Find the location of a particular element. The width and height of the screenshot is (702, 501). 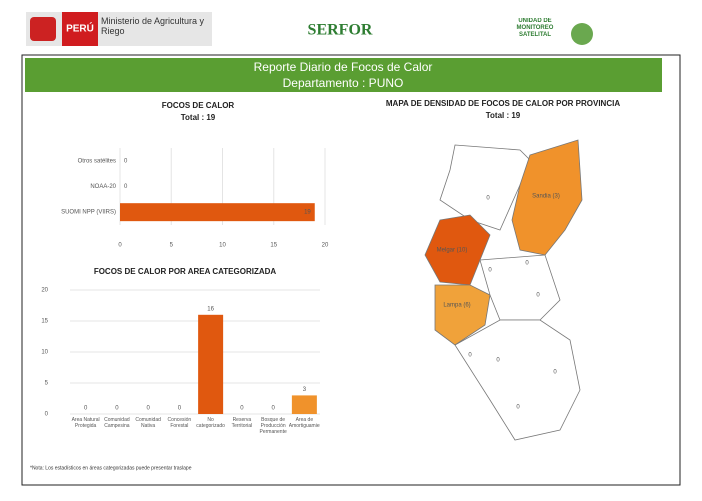

y-tick-label: Otros satélites is located at coordinates (97, 161).